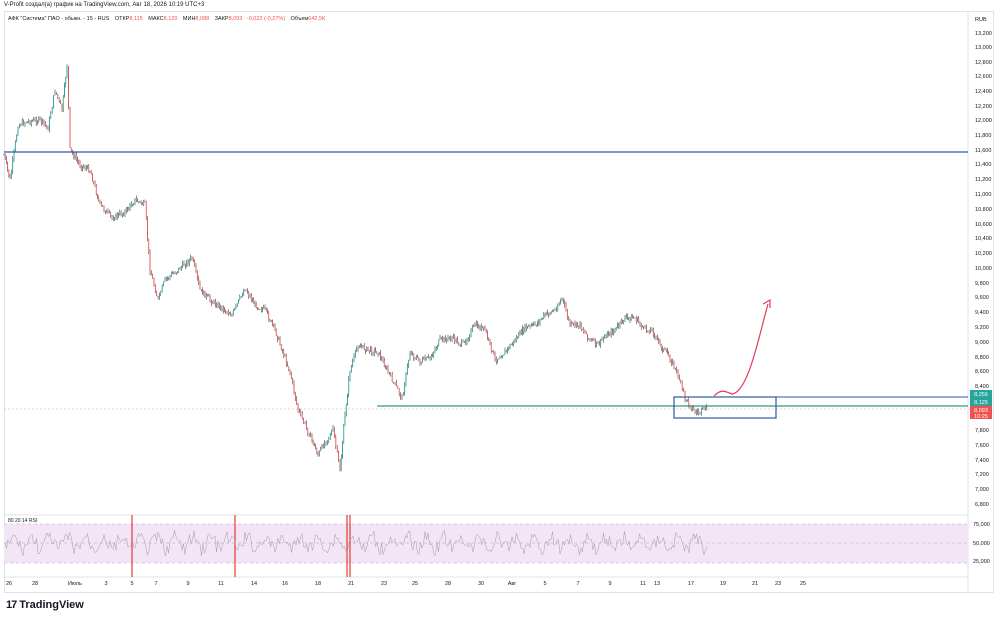 This screenshot has width=1000, height=619. Describe the element at coordinates (983, 63) in the screenshot. I see `price-tick-label: 12,800` at that location.